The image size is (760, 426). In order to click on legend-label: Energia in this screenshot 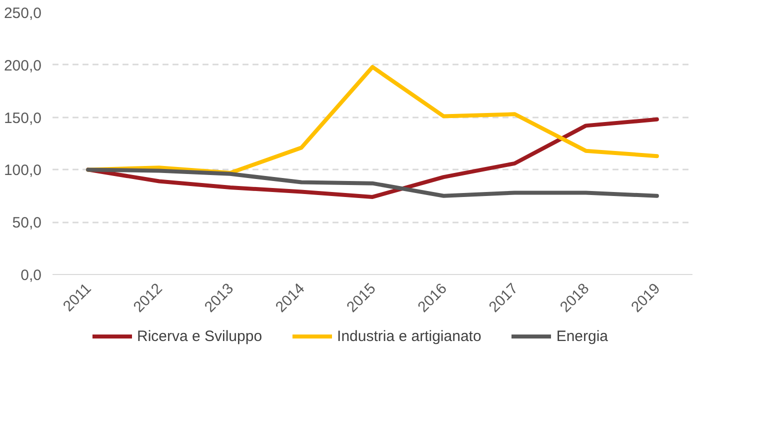, I will do `click(582, 336)`.